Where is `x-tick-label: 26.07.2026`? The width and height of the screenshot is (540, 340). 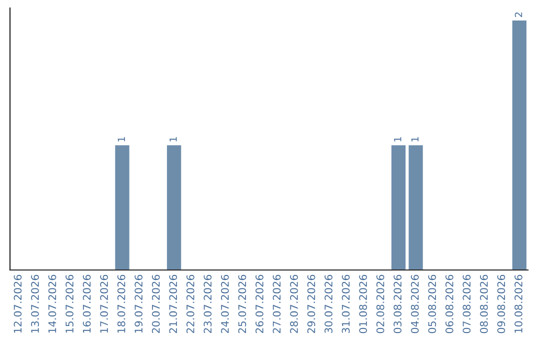
x-tick-label: 26.07.2026 is located at coordinates (260, 304).